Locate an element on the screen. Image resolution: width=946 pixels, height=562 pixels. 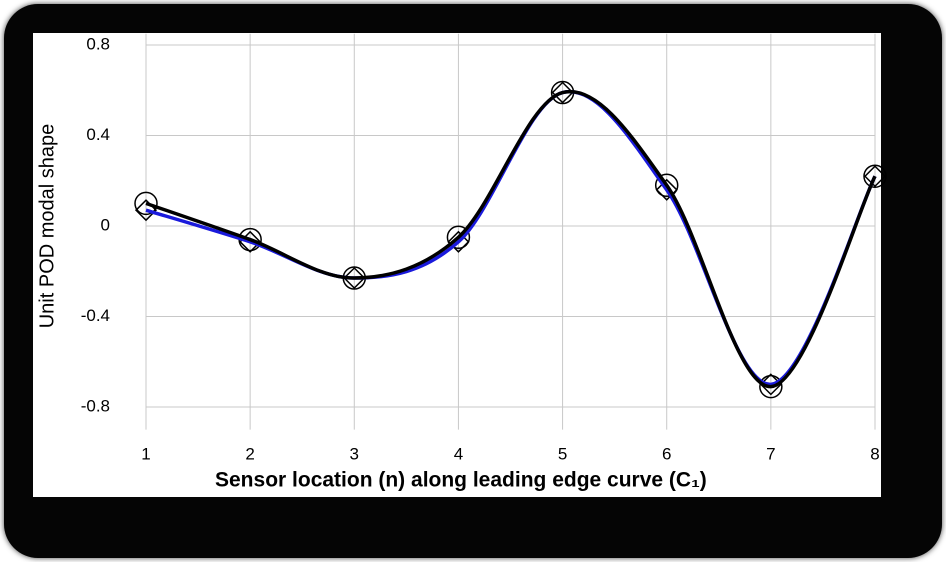
y-axis-label: Unit POD modal shape is located at coordinates (47, 226).